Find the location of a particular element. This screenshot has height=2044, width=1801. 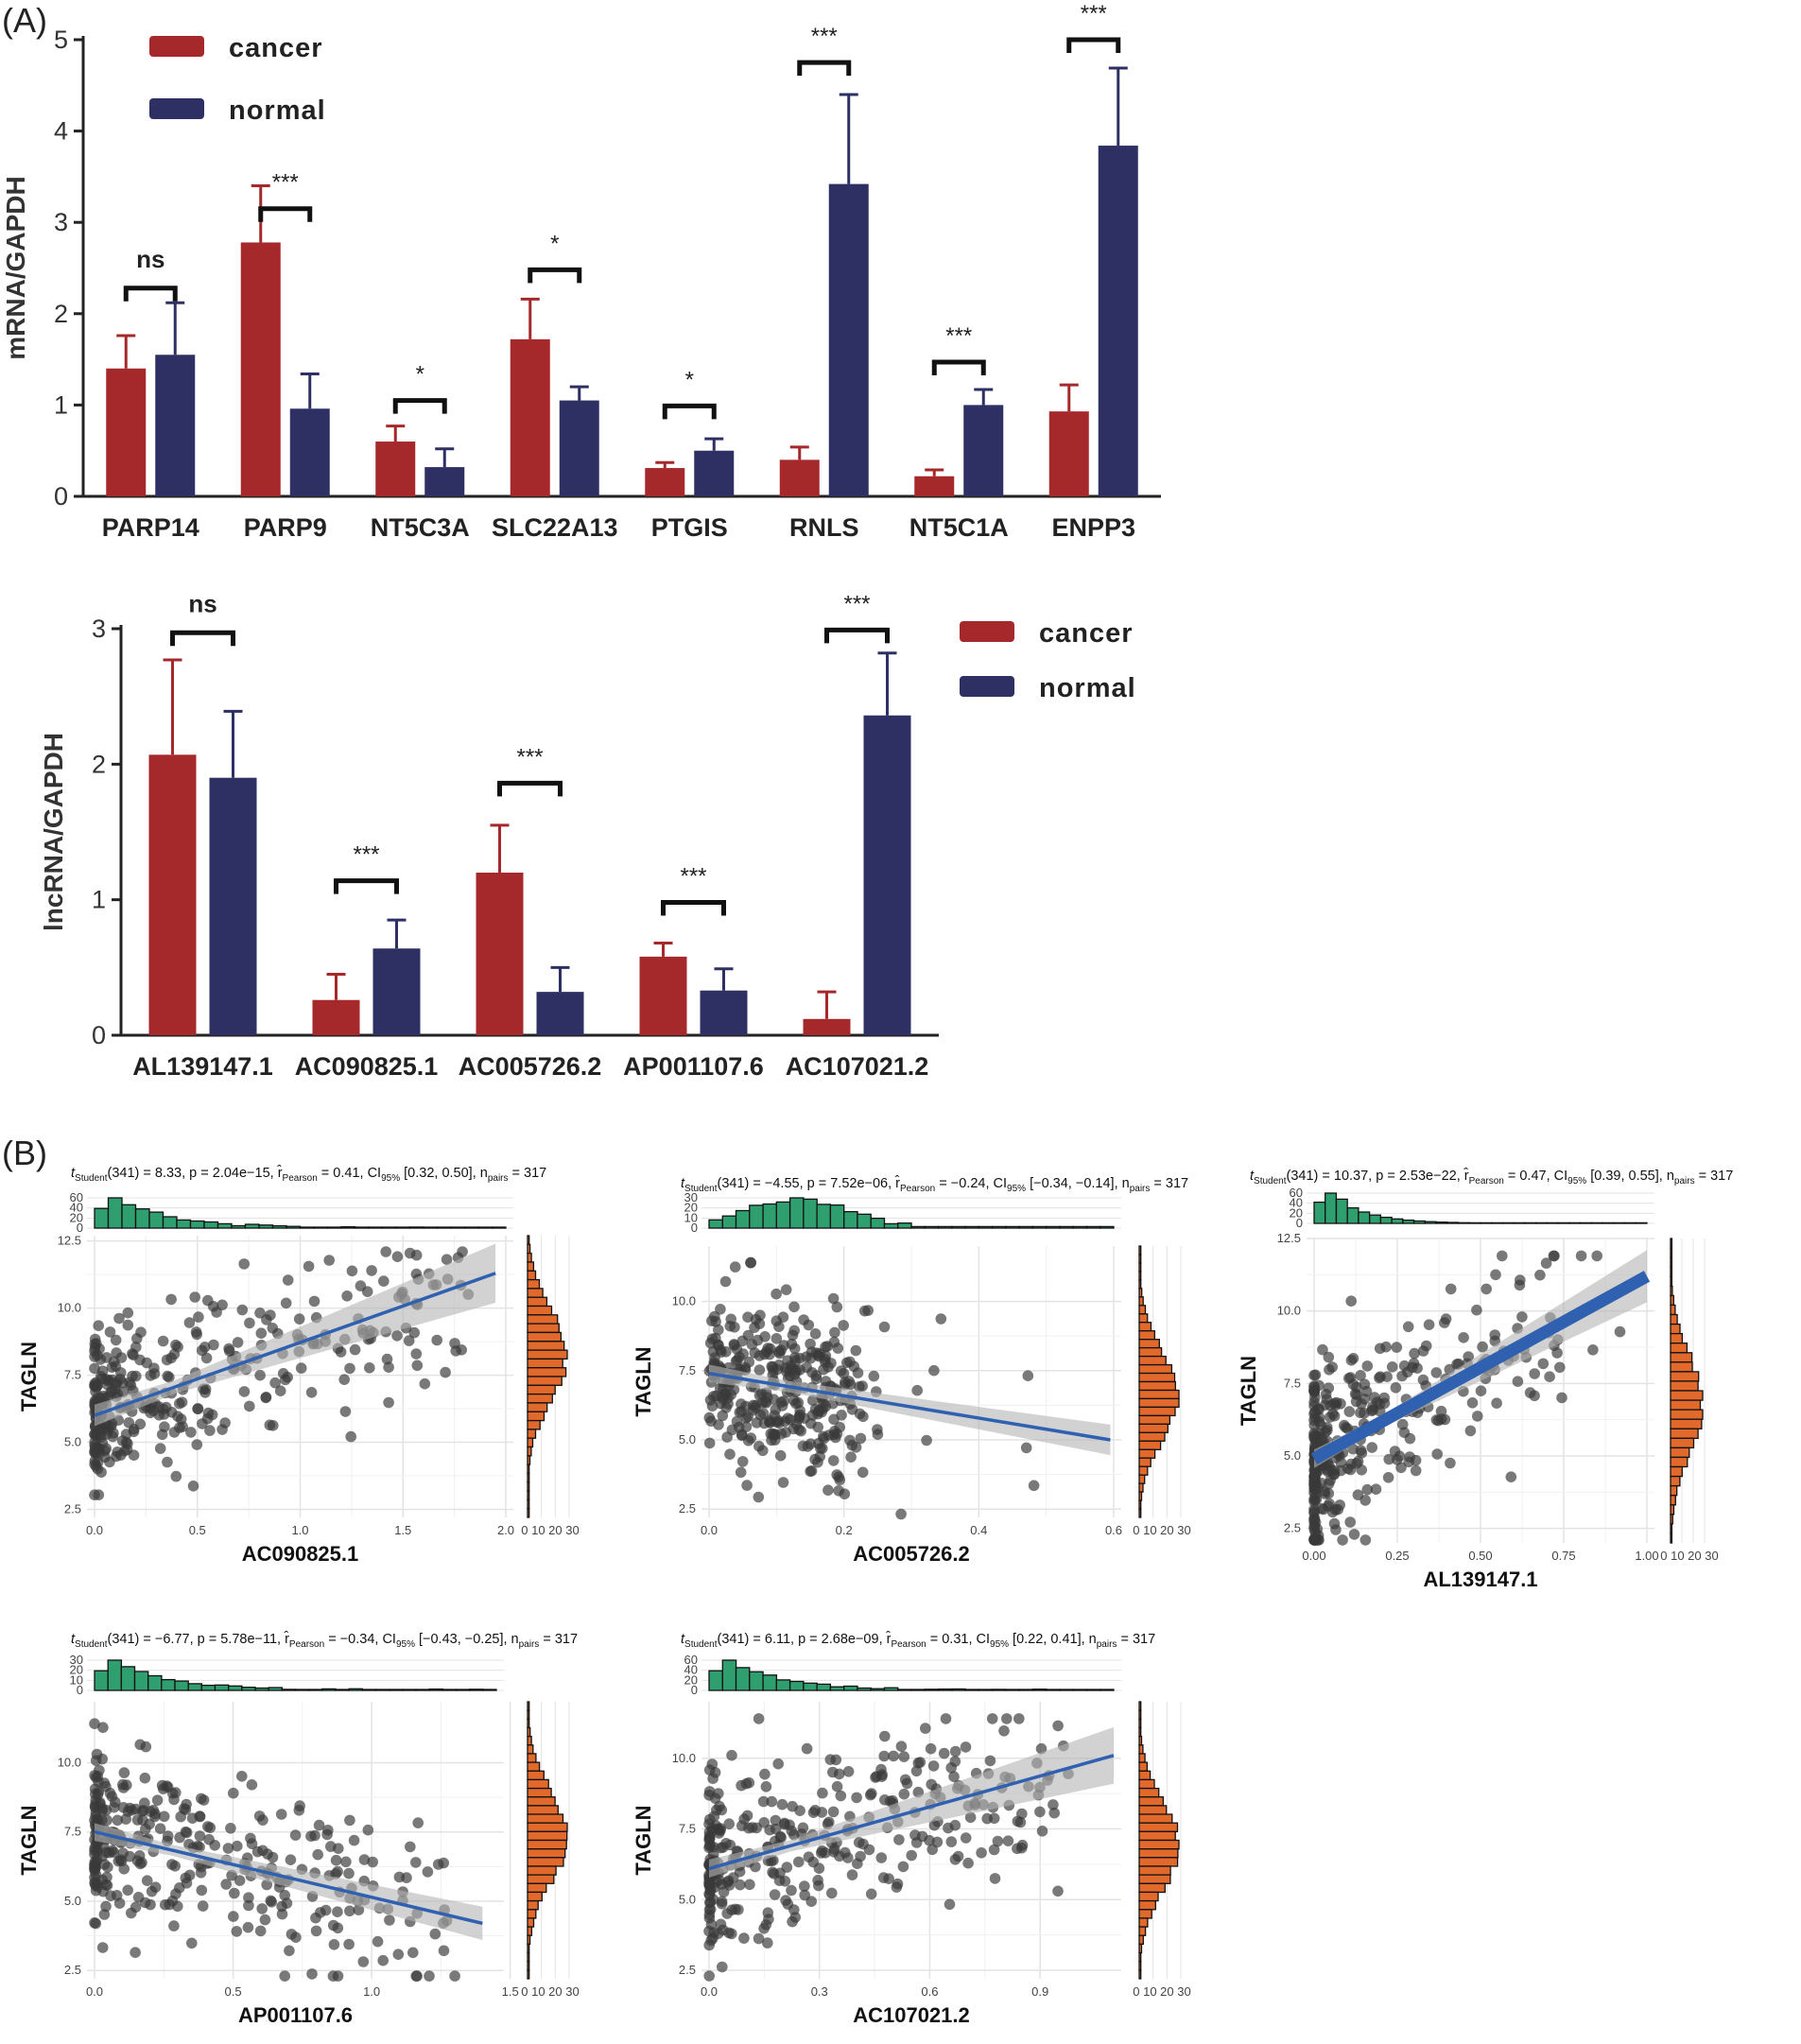

significance-label: ns is located at coordinates (150, 259).